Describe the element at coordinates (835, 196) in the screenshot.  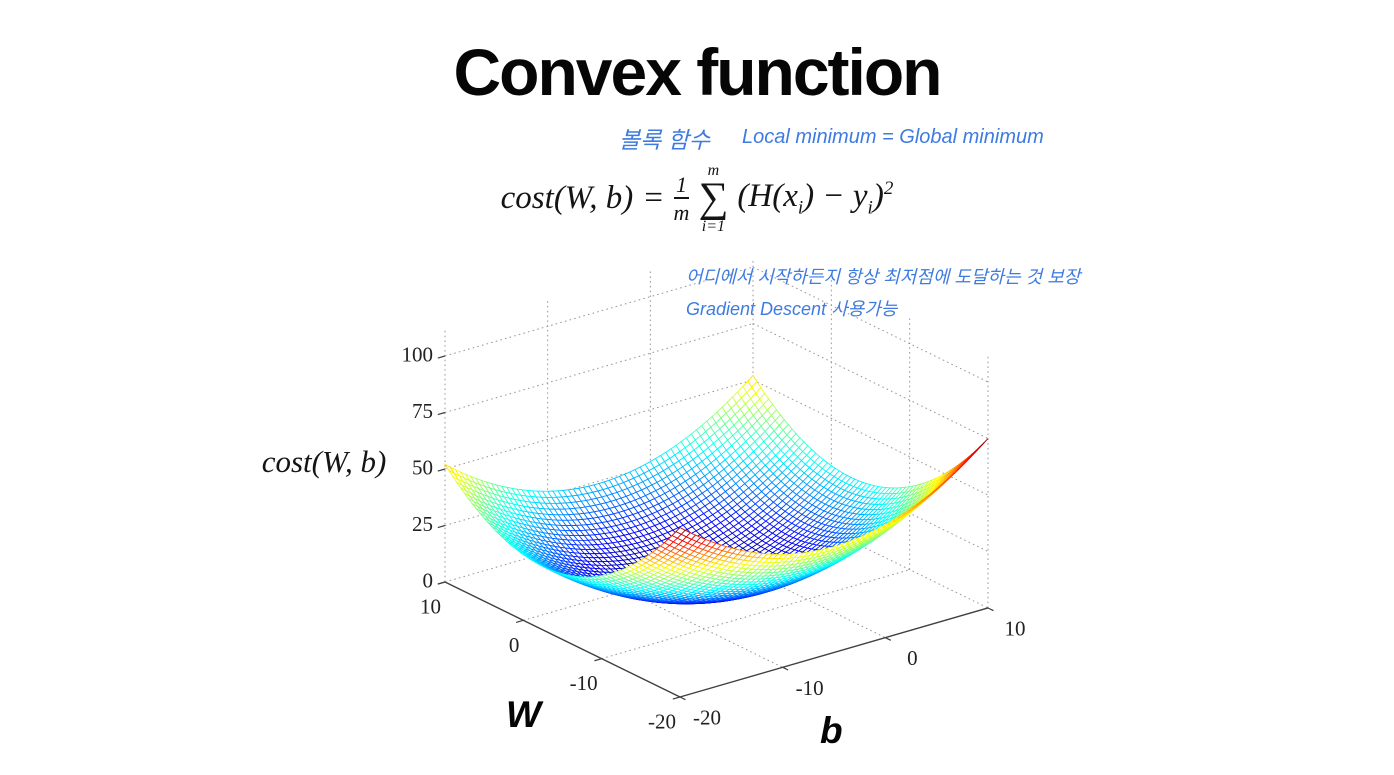
I see `formula-term-mid: ) − y` at that location.